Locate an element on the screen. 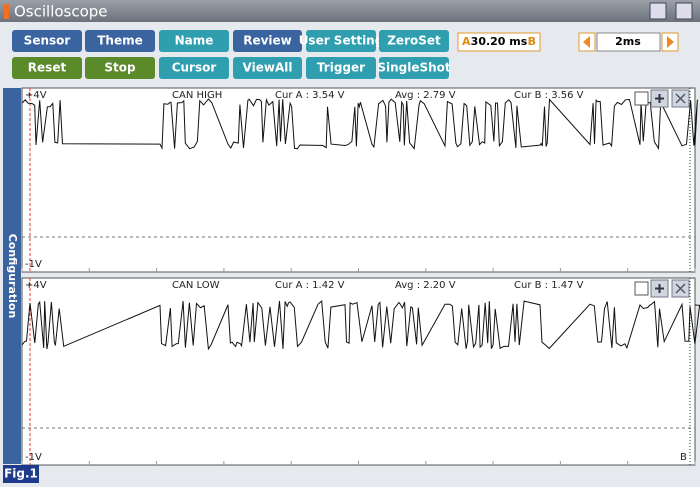 This screenshot has height=491, width=700. window-button is located at coordinates (658, 11).